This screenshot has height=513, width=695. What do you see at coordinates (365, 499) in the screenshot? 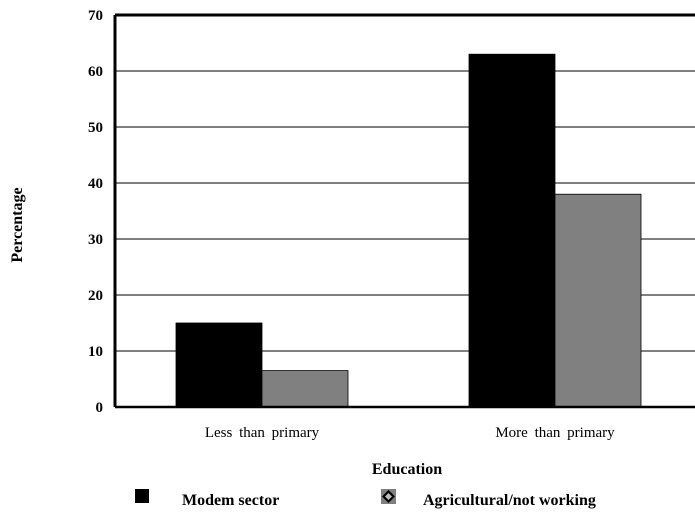
I see `legend: Modem sector Agricultural/not working` at bounding box center [365, 499].